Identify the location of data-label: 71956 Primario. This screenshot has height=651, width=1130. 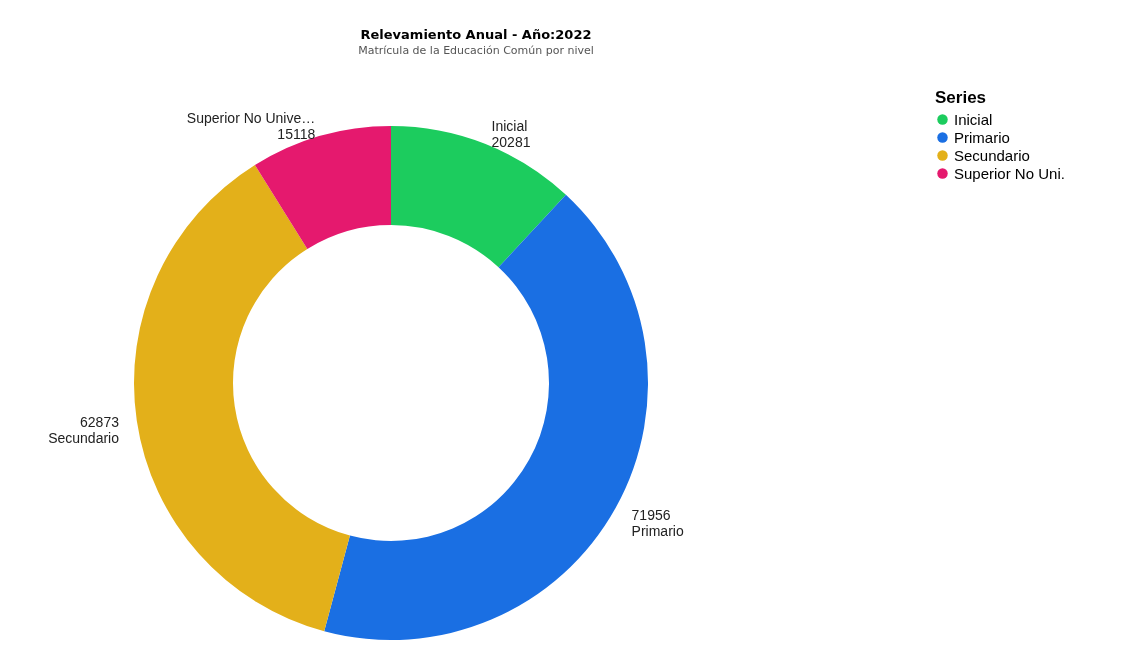
(657, 523).